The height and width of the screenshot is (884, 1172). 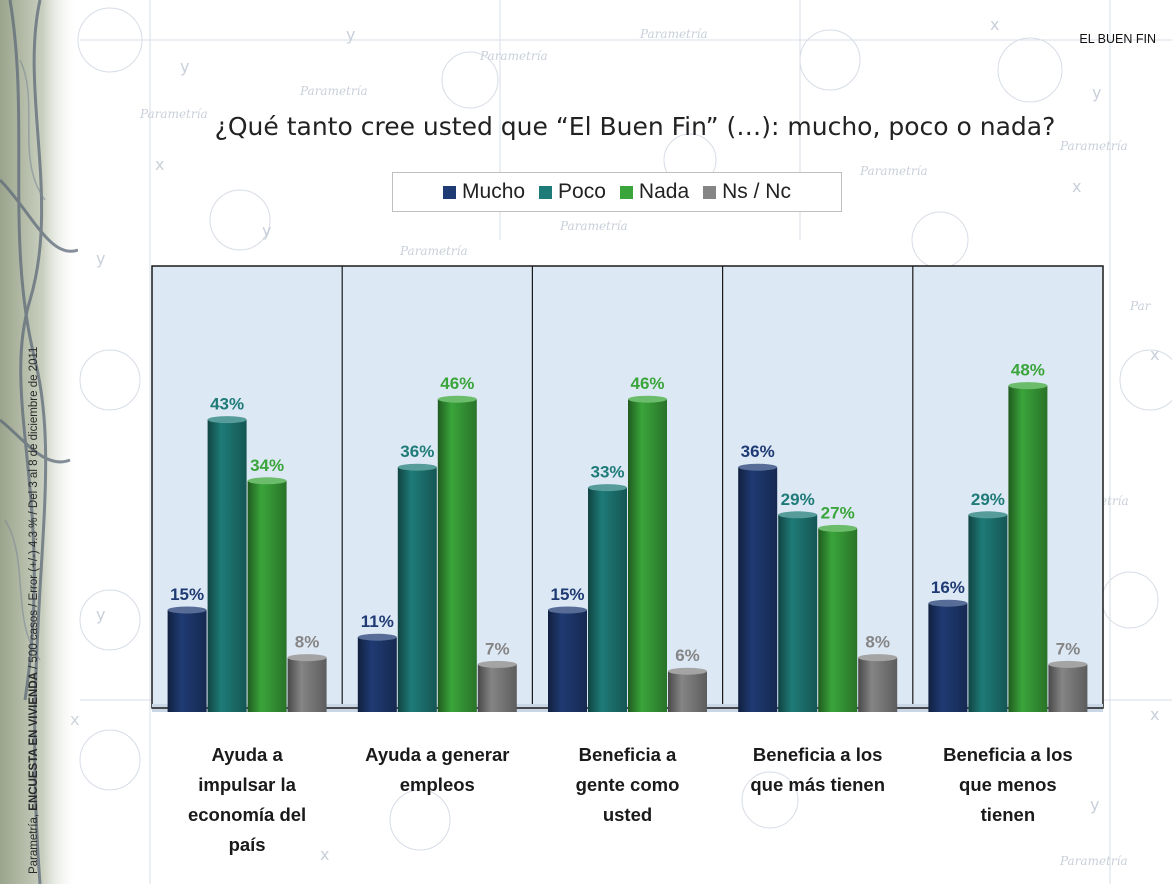 What do you see at coordinates (247, 754) in the screenshot?
I see `category-label-line: Ayuda a` at bounding box center [247, 754].